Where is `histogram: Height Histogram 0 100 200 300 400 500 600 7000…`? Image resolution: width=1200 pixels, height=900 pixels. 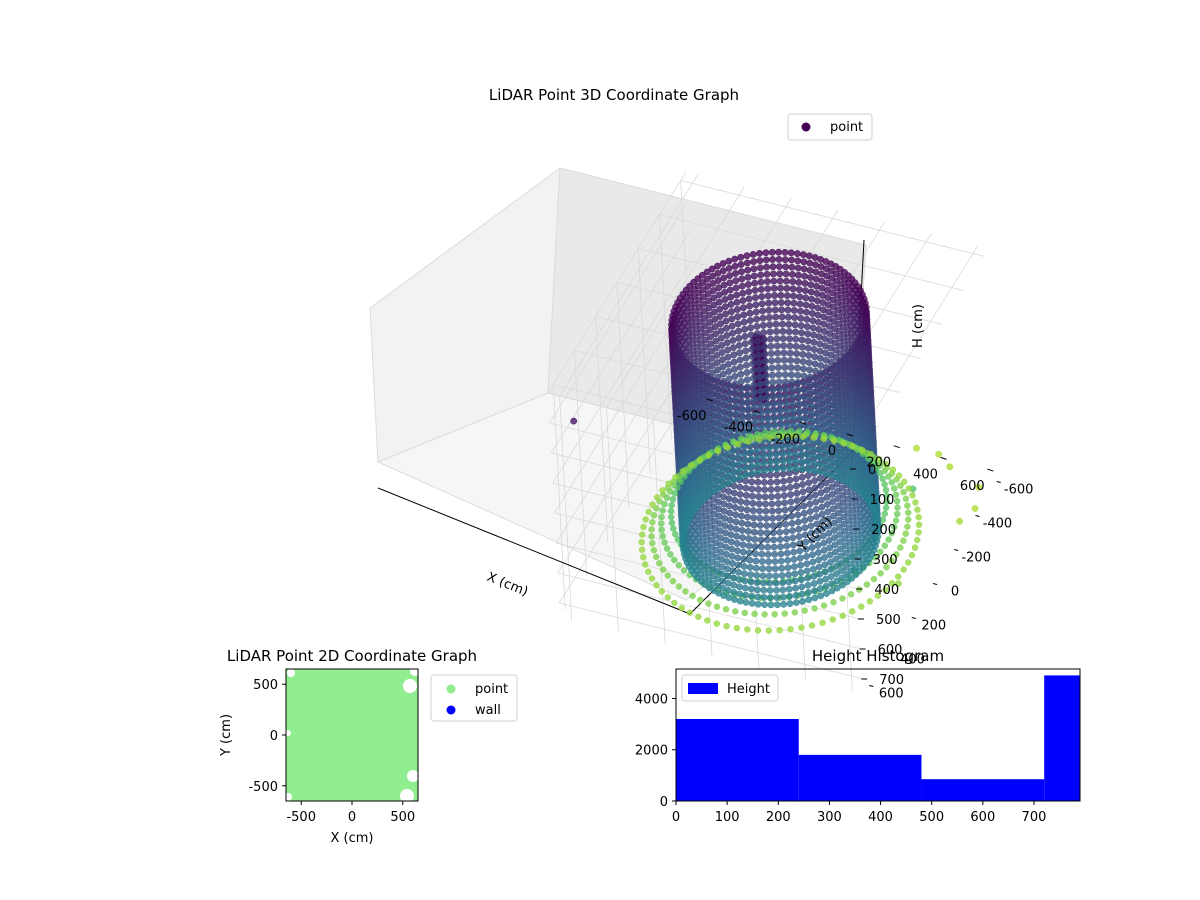
histogram: Height Histogram 0 100 200 300 400 500 600 7000… is located at coordinates (858, 736).